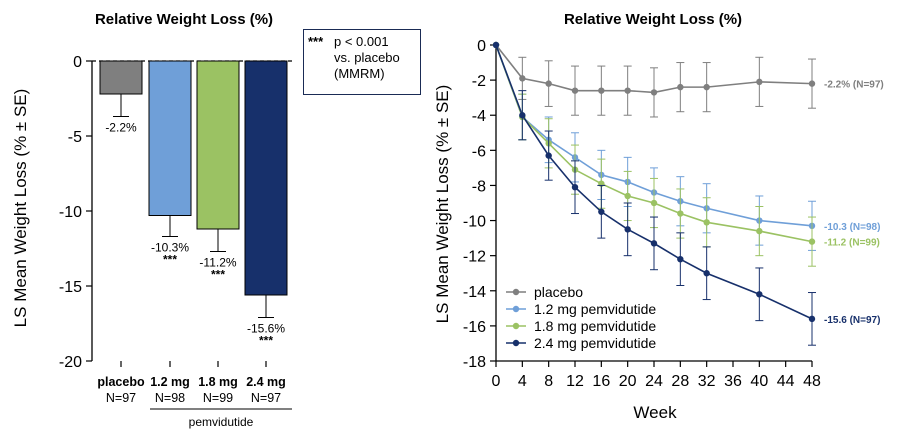 The width and height of the screenshot is (918, 440). What do you see at coordinates (170, 248) in the screenshot?
I see `bar-value-label: -10.3%` at bounding box center [170, 248].